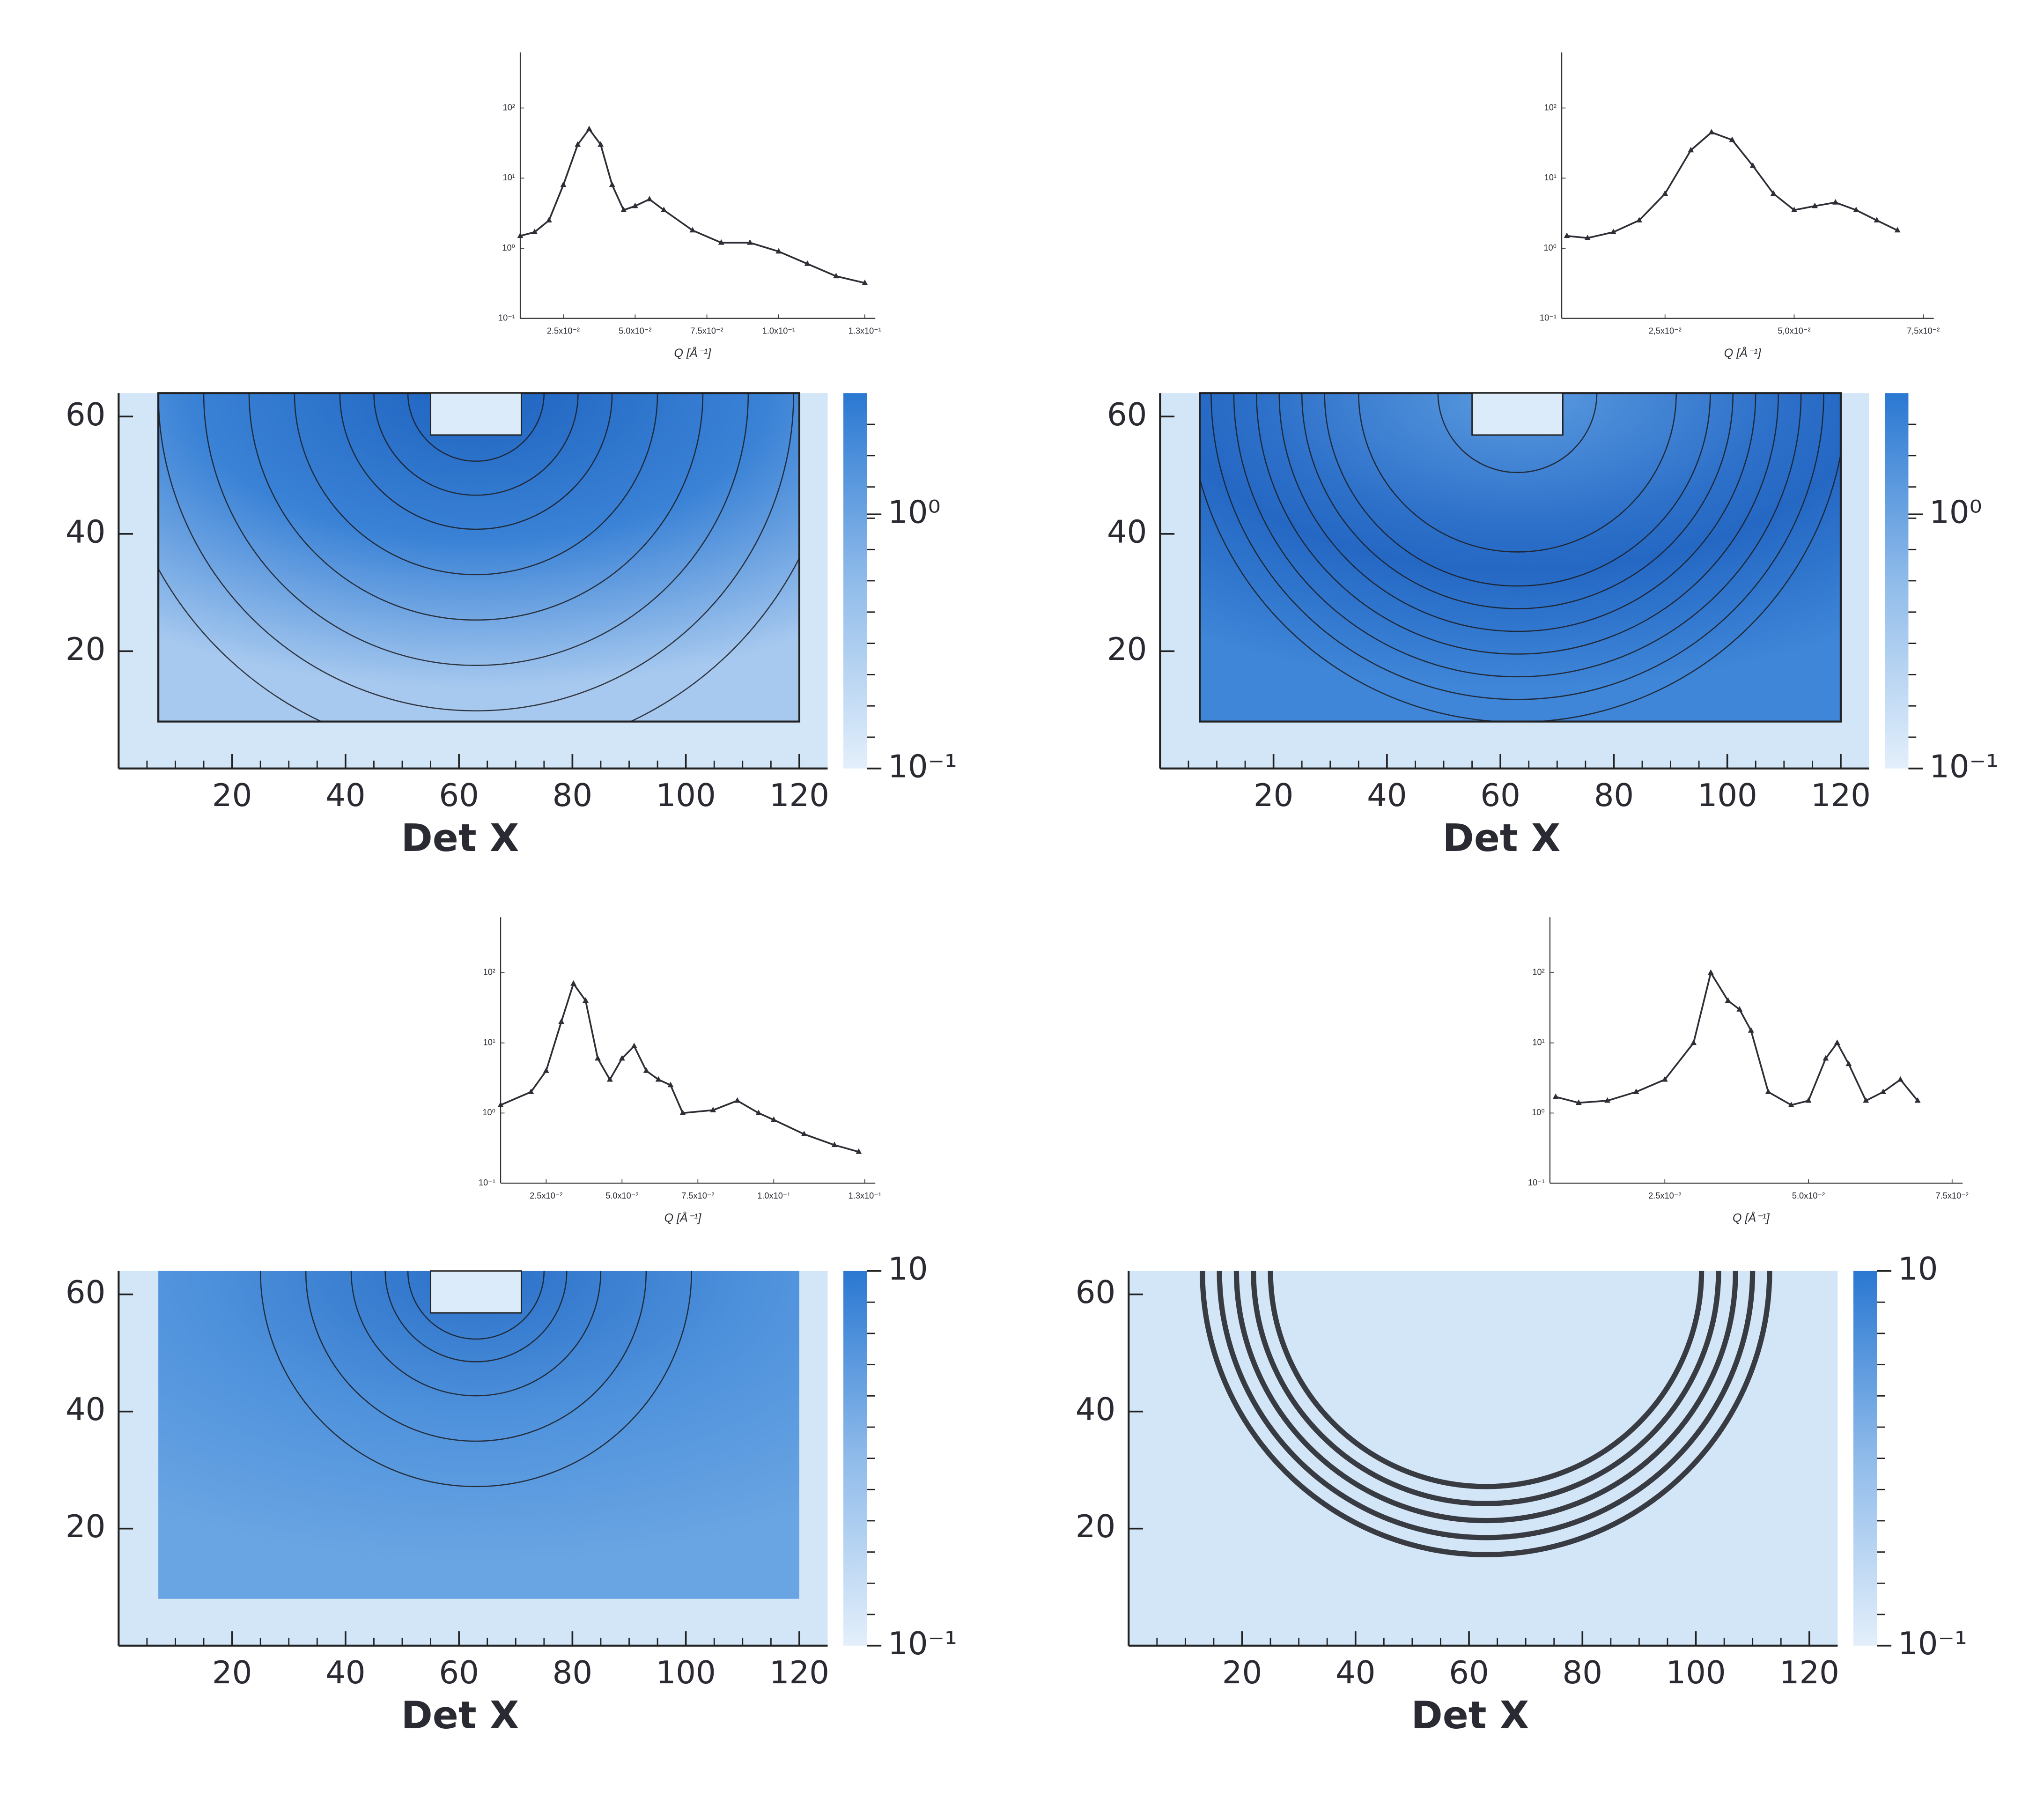 This screenshot has width=2044, height=1799. I want to click on x-tick-label: 2.5x10⁻², so click(1665, 1195).